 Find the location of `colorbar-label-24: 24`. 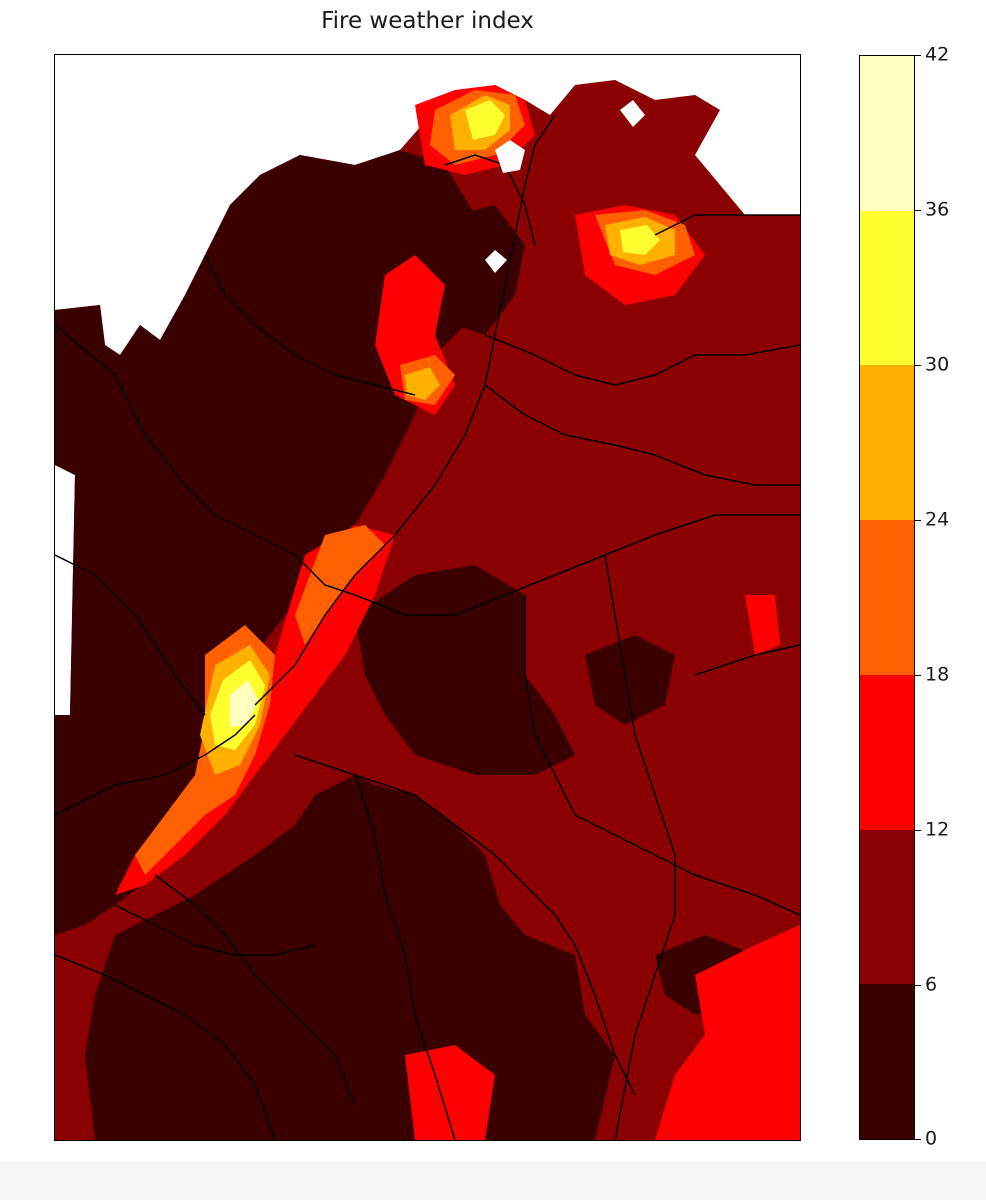

colorbar-label-24: 24 is located at coordinates (937, 519).